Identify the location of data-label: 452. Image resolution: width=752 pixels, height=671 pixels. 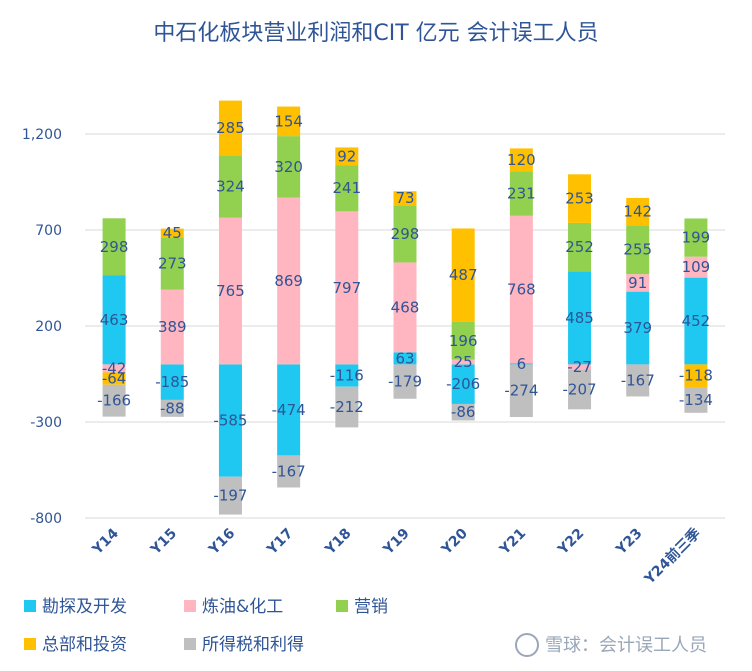
(696, 321).